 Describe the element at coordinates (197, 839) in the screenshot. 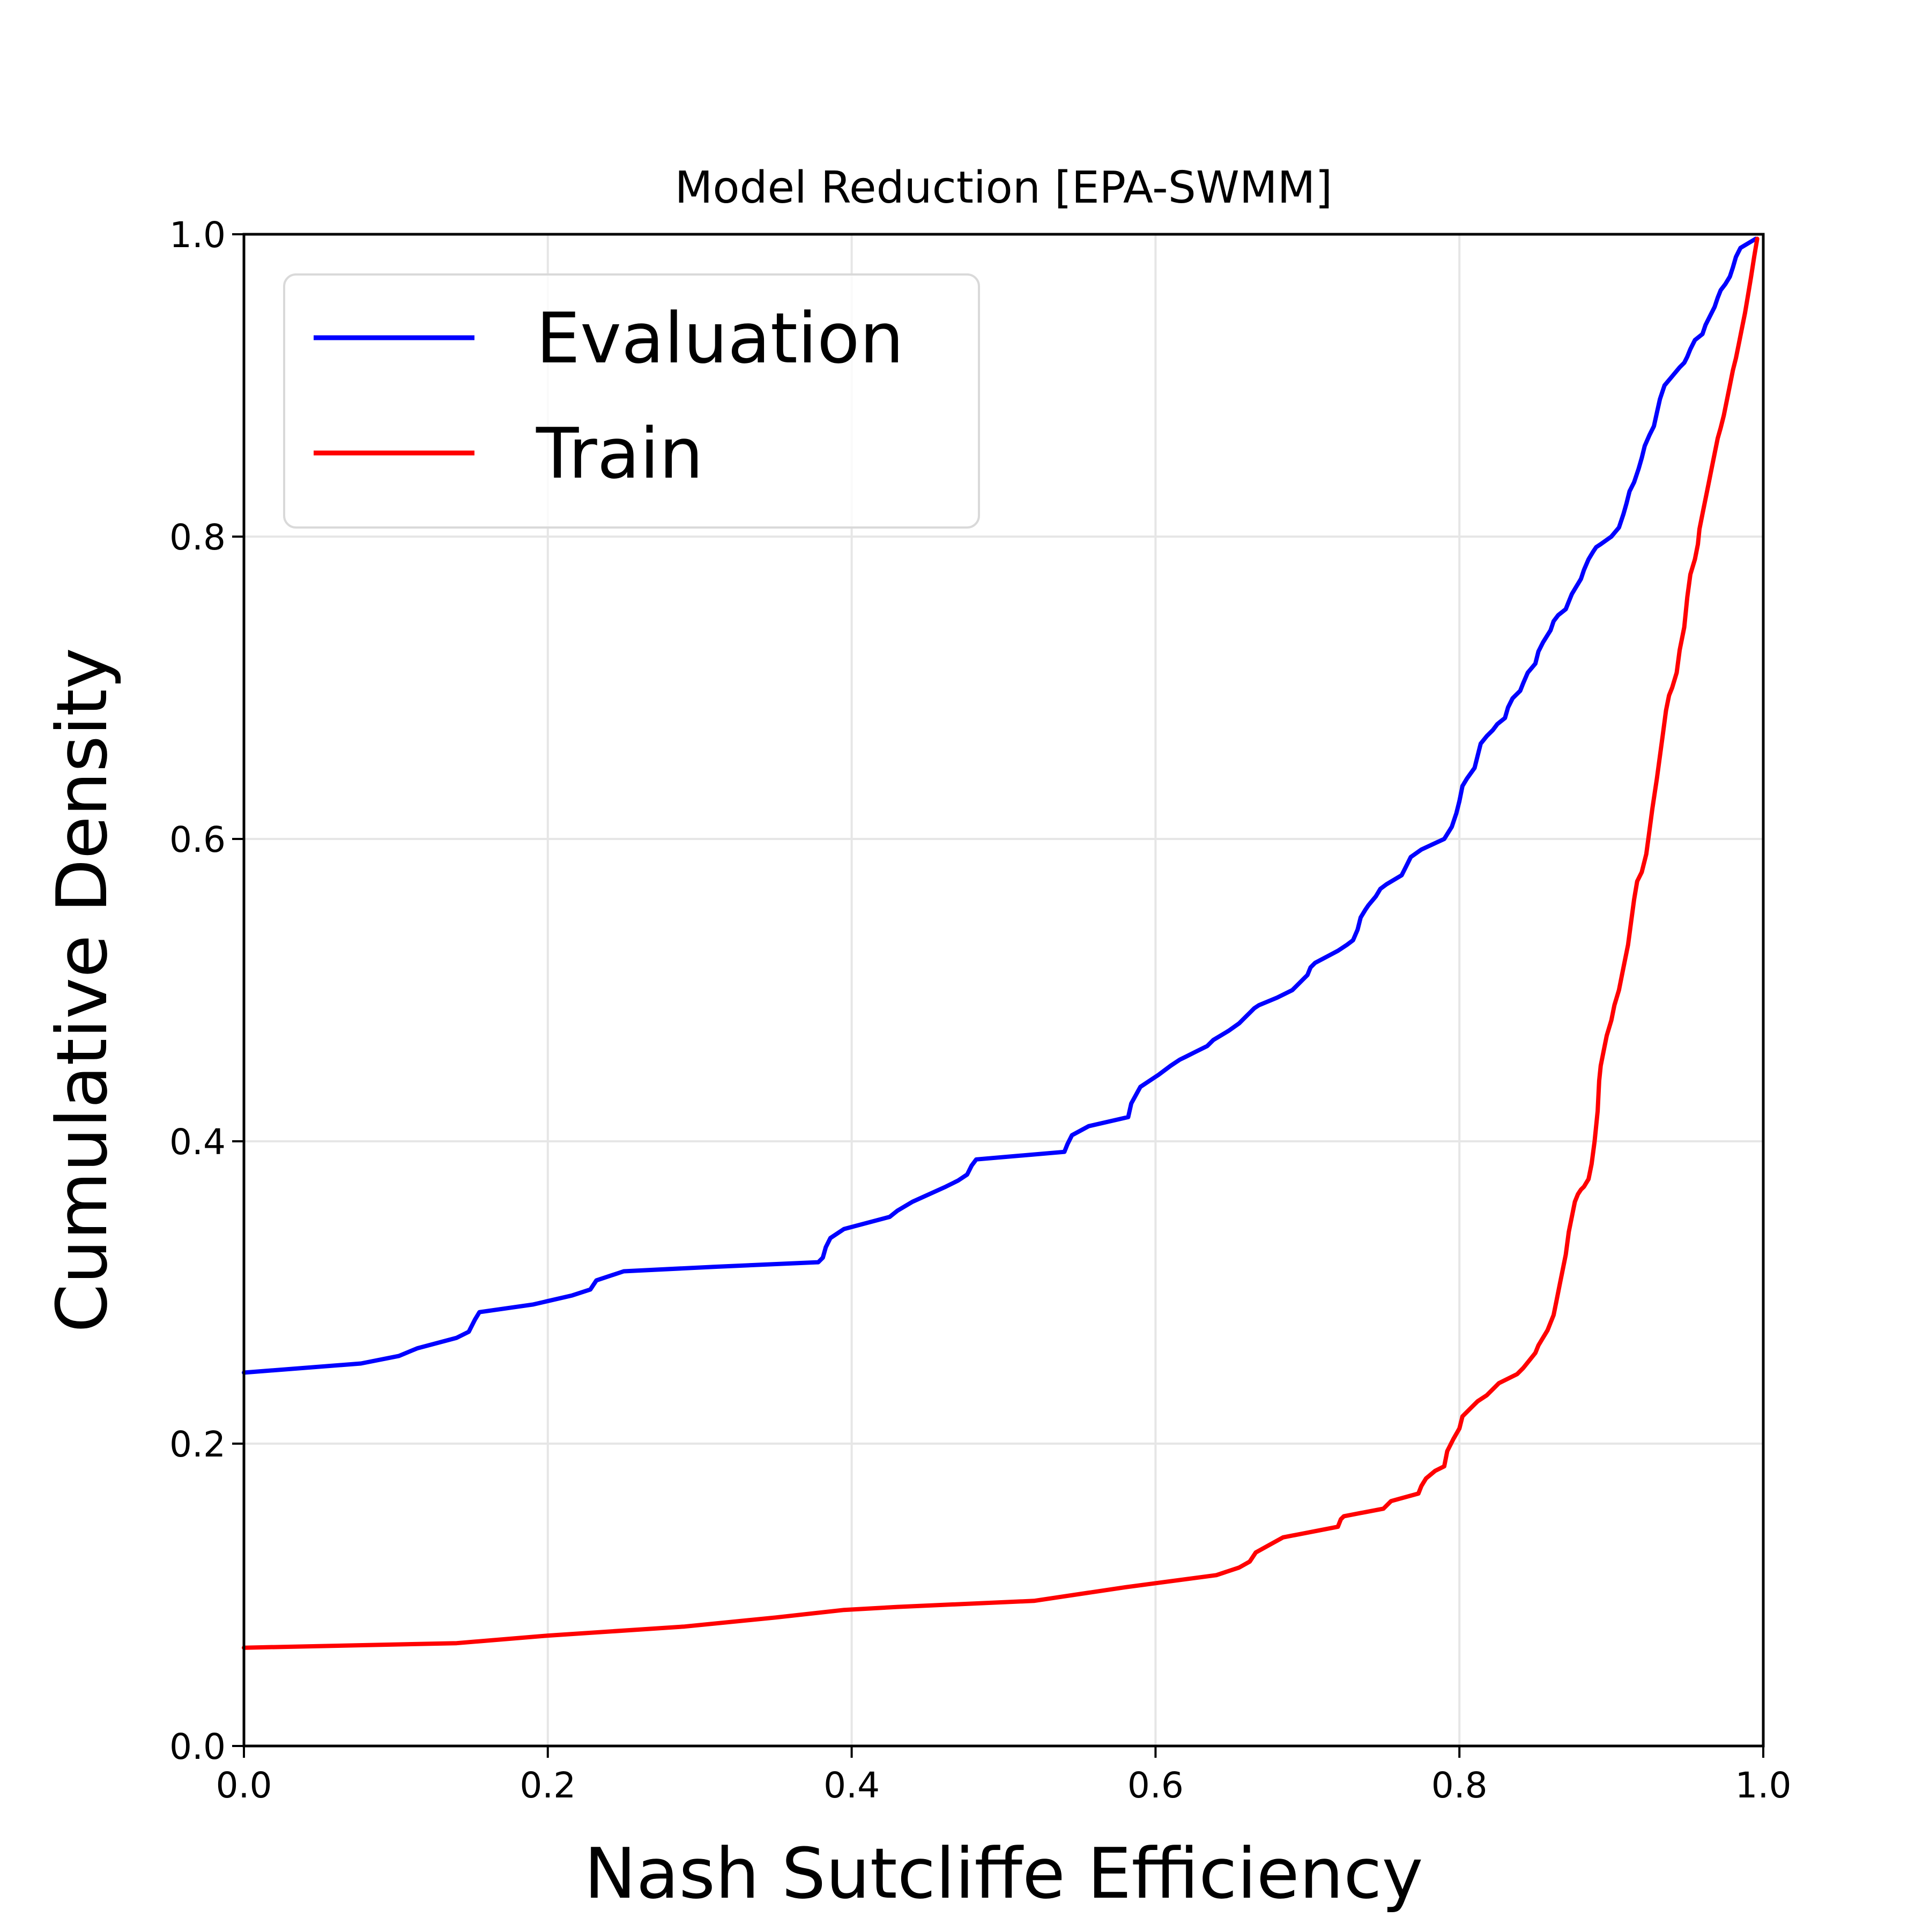

I see `y-tick-label: 0.6` at that location.